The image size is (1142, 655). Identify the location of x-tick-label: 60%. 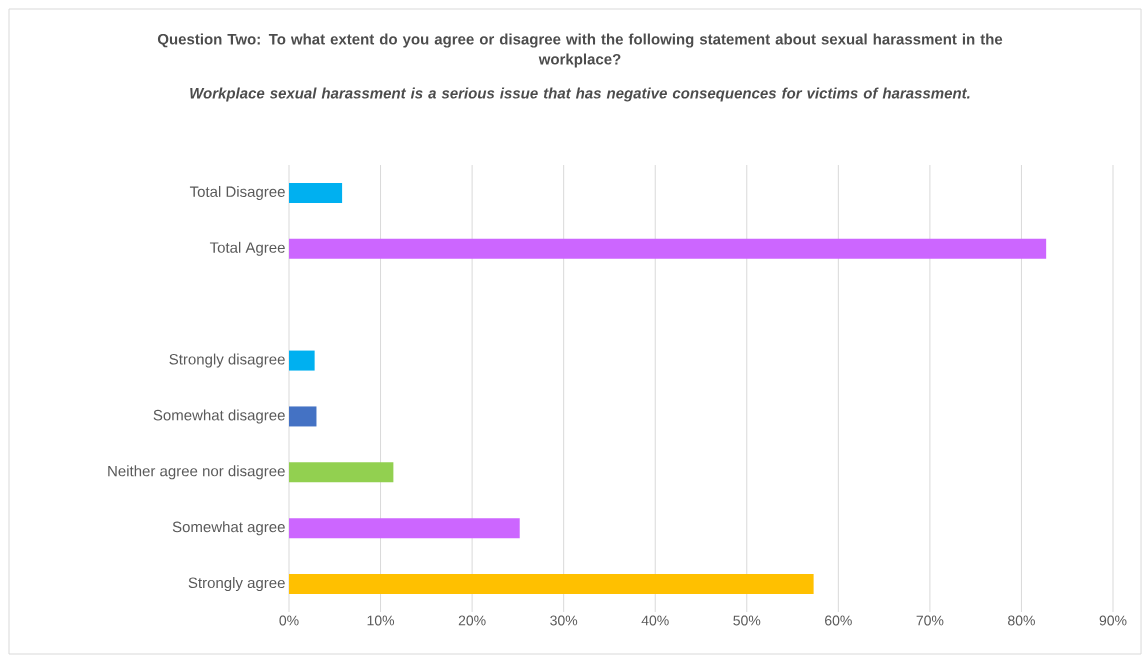
(838, 620).